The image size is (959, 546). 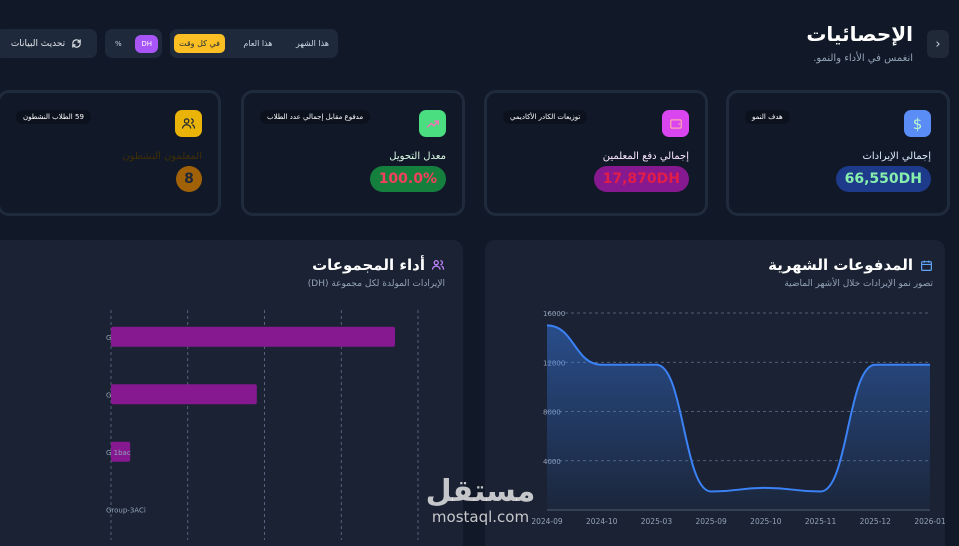 What do you see at coordinates (858, 284) in the screenshot?
I see `payments-subtitle: تصور نمو الإيرادات خلال الأشهر الماضية` at bounding box center [858, 284].